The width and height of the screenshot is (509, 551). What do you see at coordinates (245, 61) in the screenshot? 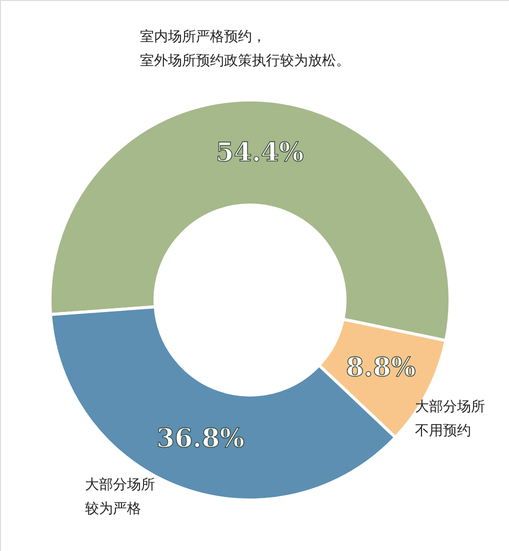
I see `text: 室外场所预约政策执行较为放松。` at bounding box center [245, 61].